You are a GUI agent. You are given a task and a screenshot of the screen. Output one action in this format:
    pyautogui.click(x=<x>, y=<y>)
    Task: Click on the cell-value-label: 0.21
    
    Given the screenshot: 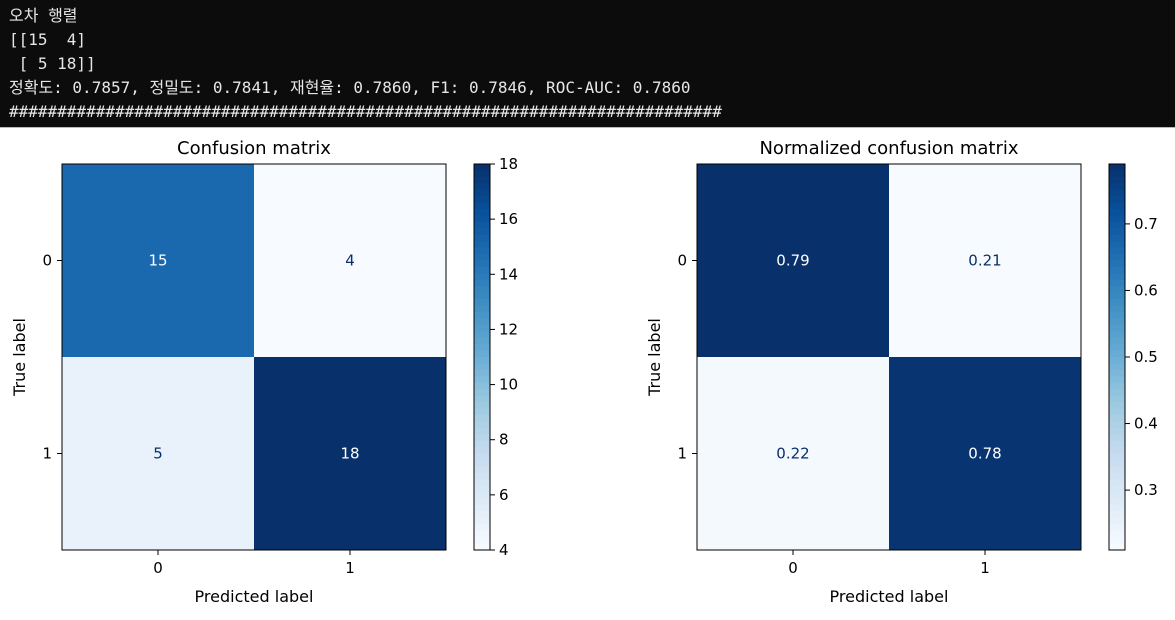 What is the action you would take?
    pyautogui.click(x=984, y=261)
    